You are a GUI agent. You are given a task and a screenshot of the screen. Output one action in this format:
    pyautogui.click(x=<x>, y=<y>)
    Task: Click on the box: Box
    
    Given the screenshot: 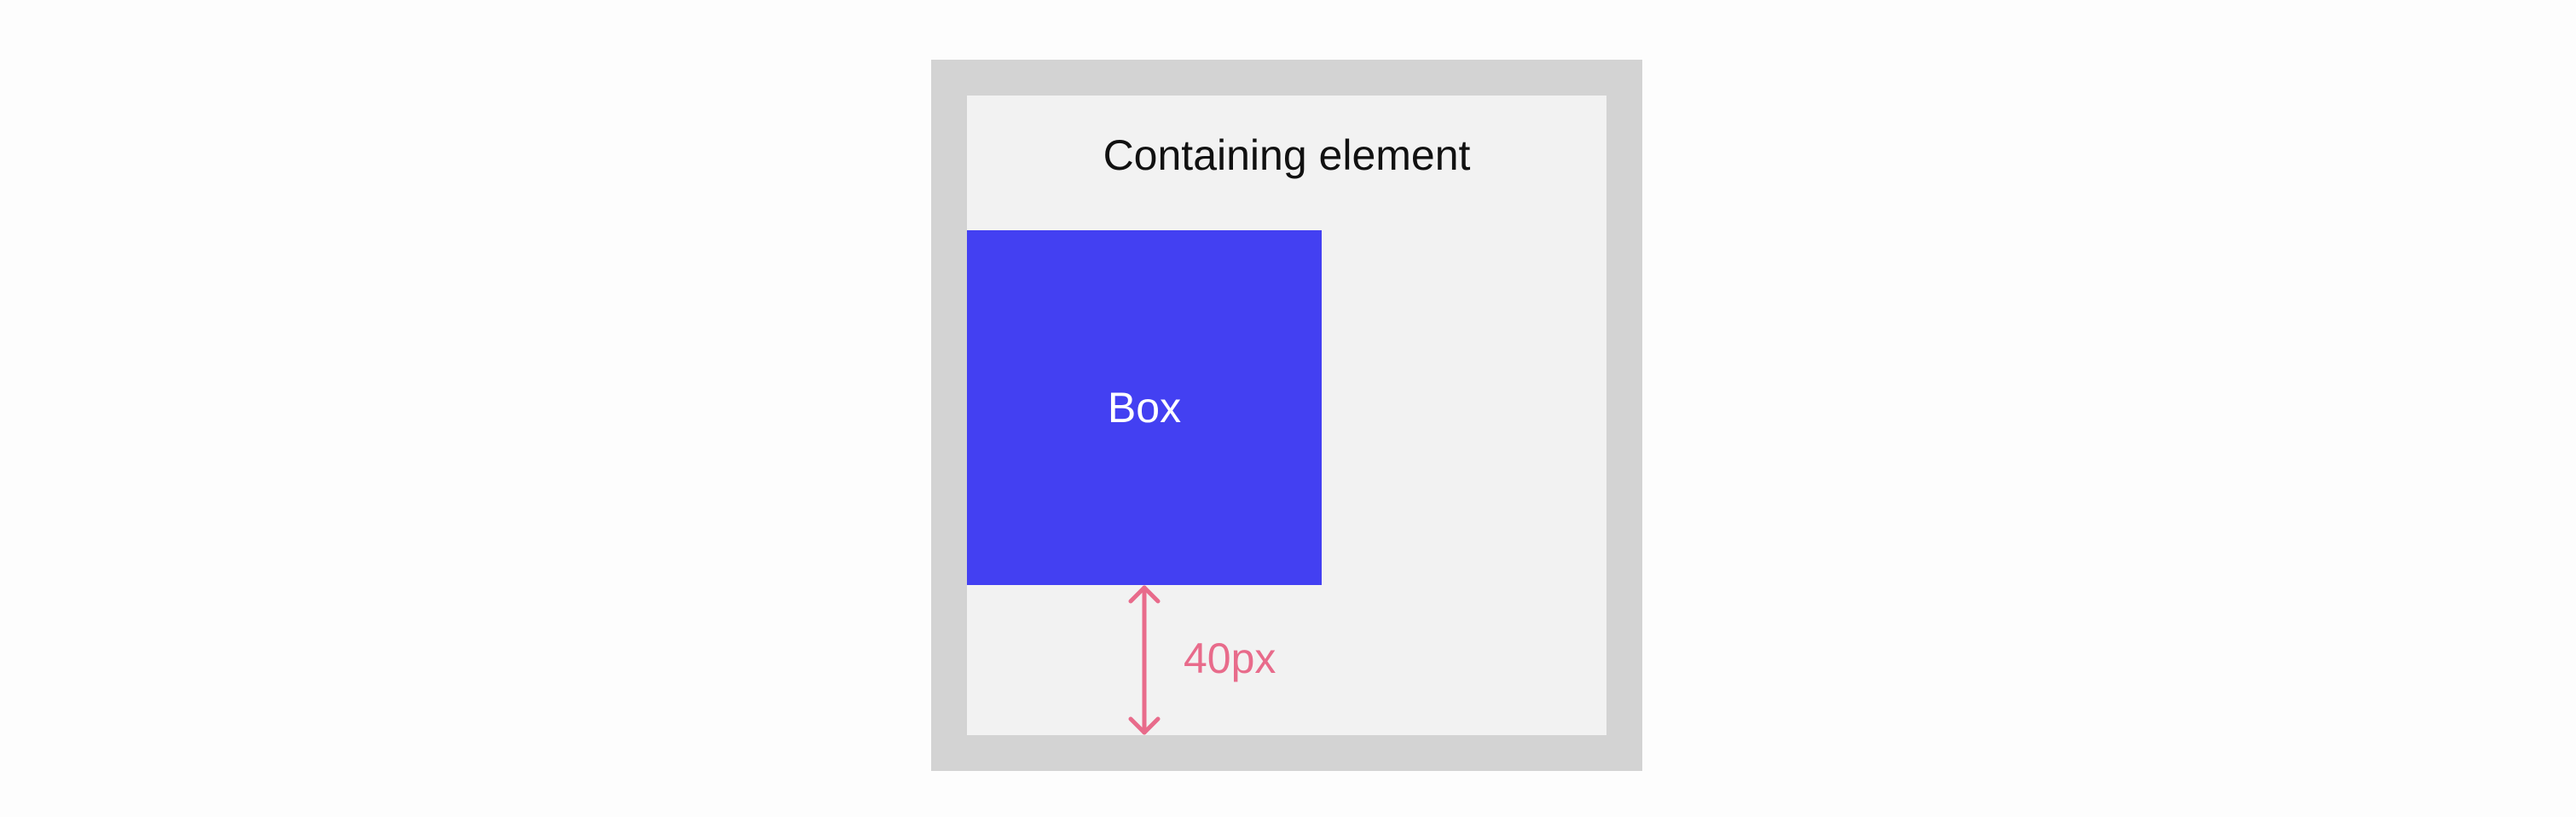 What is the action you would take?
    pyautogui.click(x=1144, y=408)
    